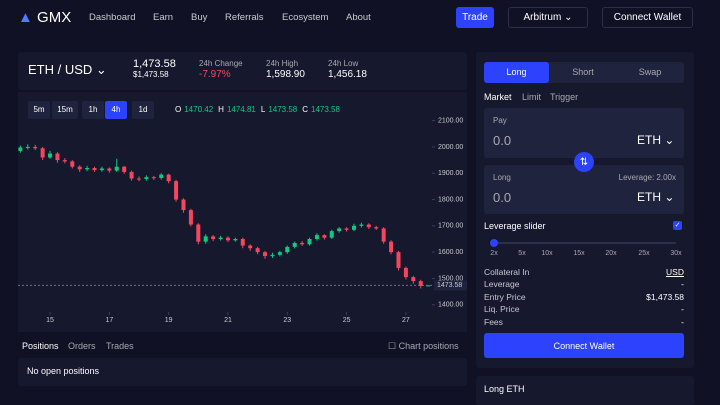 The image size is (720, 405). I want to click on connect-wallet-button: Connect Wallet, so click(584, 345).